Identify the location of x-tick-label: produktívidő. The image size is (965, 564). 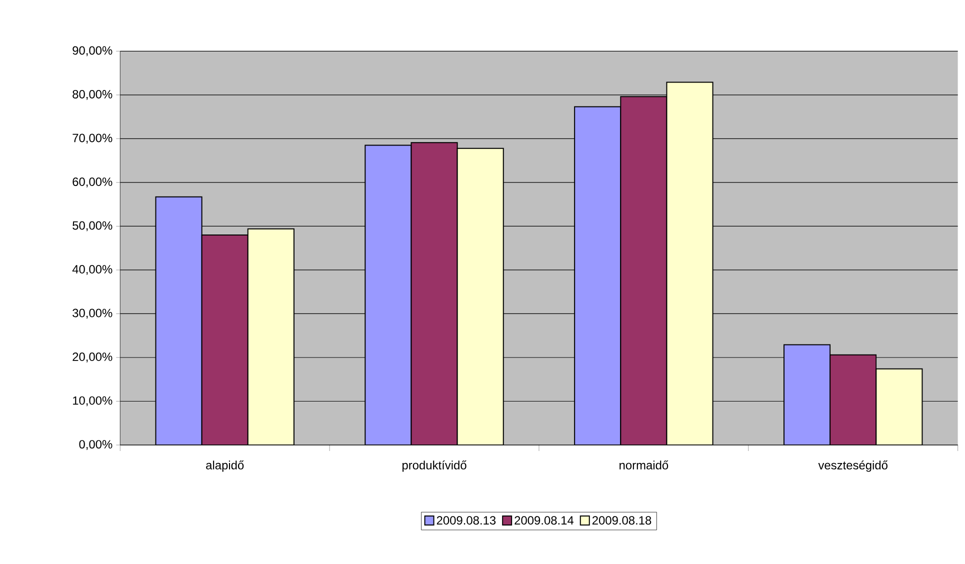
(434, 466).